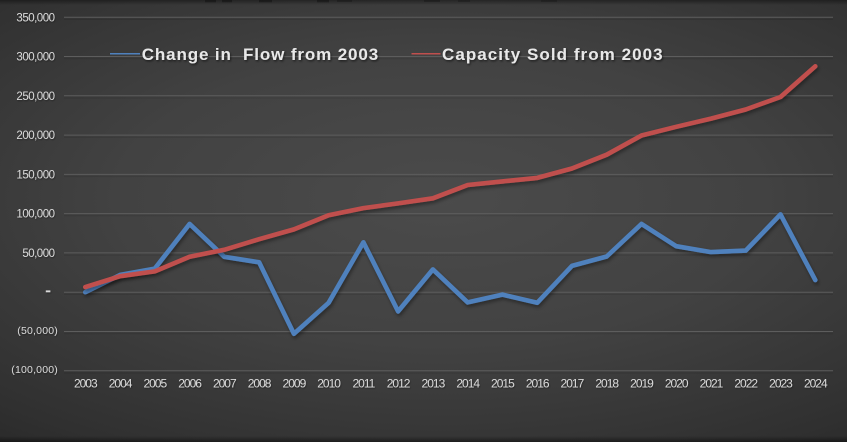 This screenshot has height=442, width=847. What do you see at coordinates (573, 383) in the screenshot?
I see `svg-text: 2017` at bounding box center [573, 383].